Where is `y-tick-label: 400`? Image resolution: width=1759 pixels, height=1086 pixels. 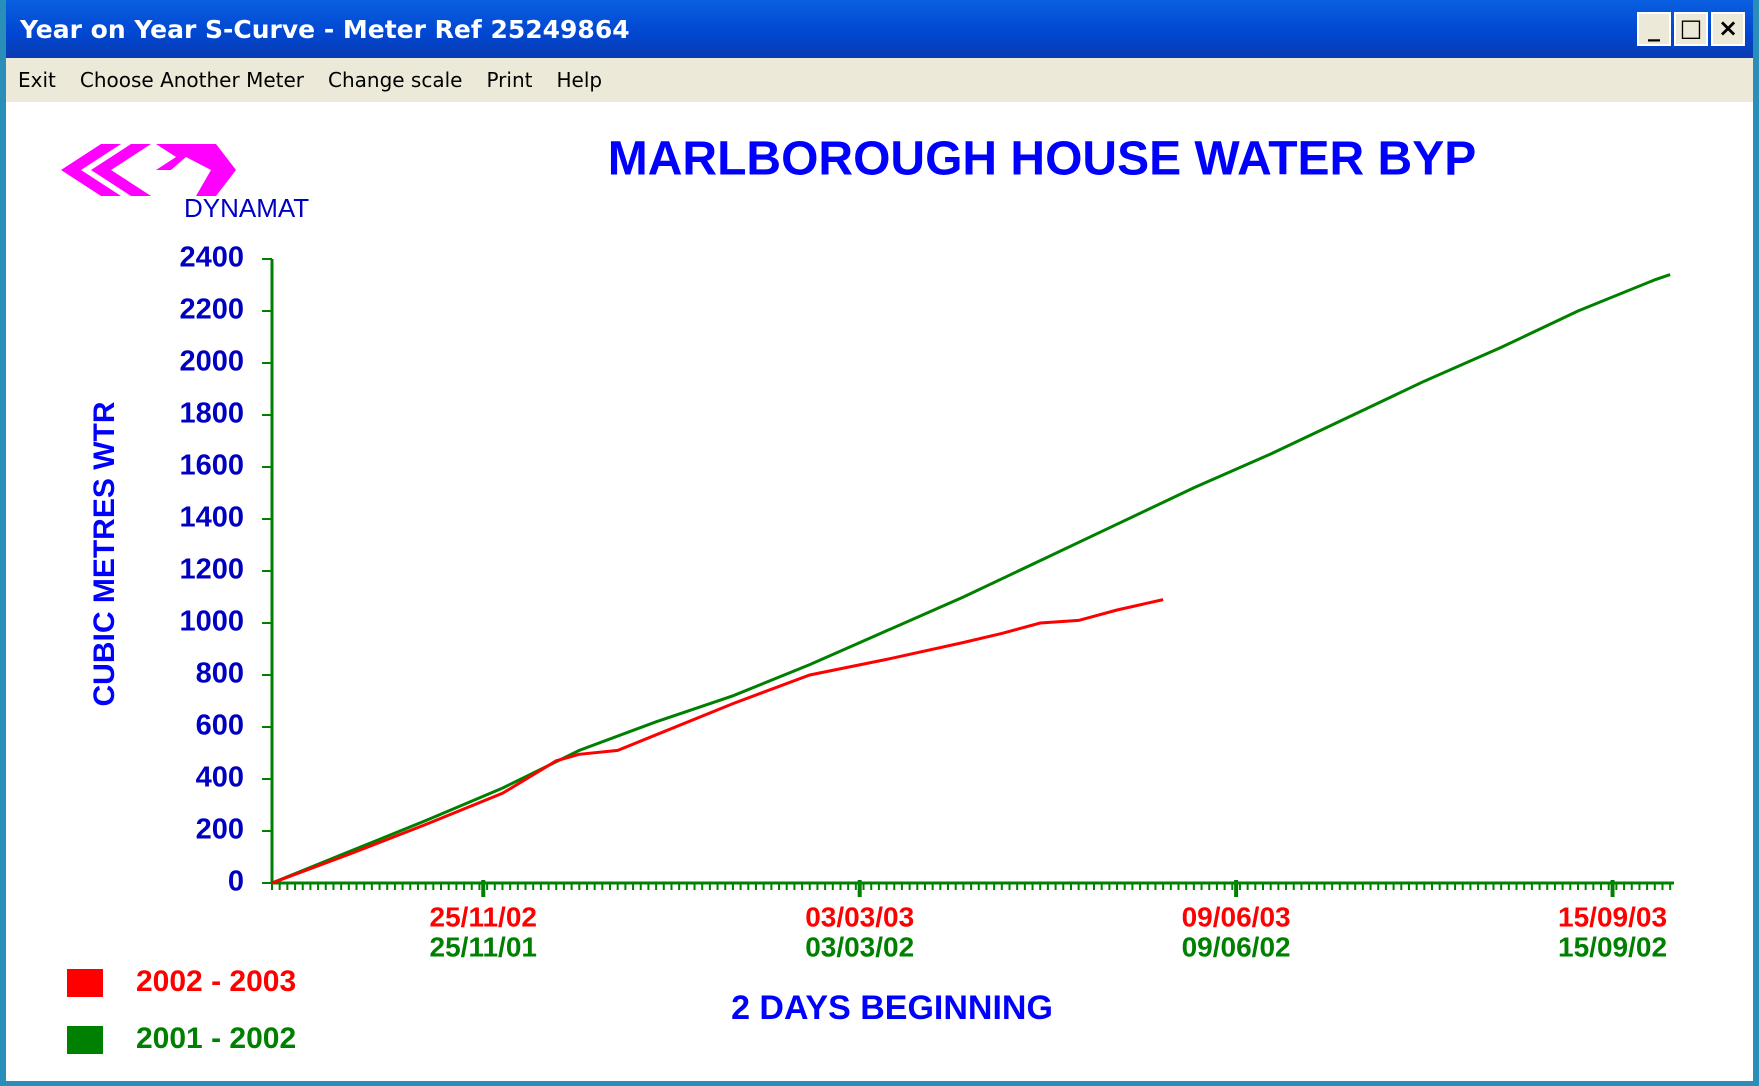
y-tick-label: 400 is located at coordinates (220, 778).